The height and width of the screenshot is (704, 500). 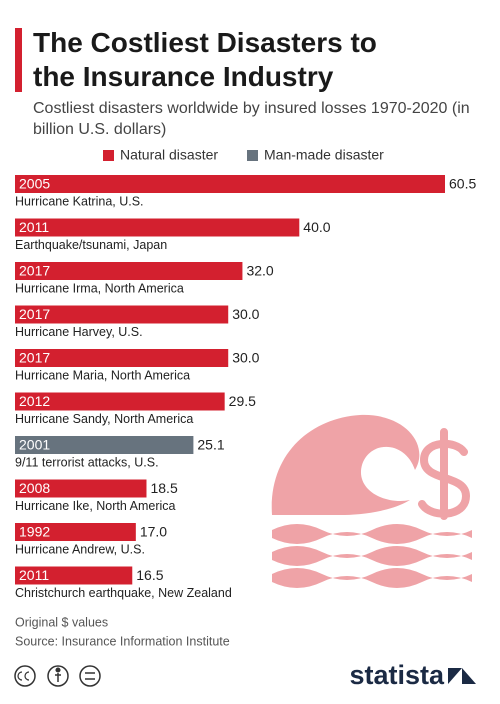 I want to click on title-accent, so click(x=18, y=60).